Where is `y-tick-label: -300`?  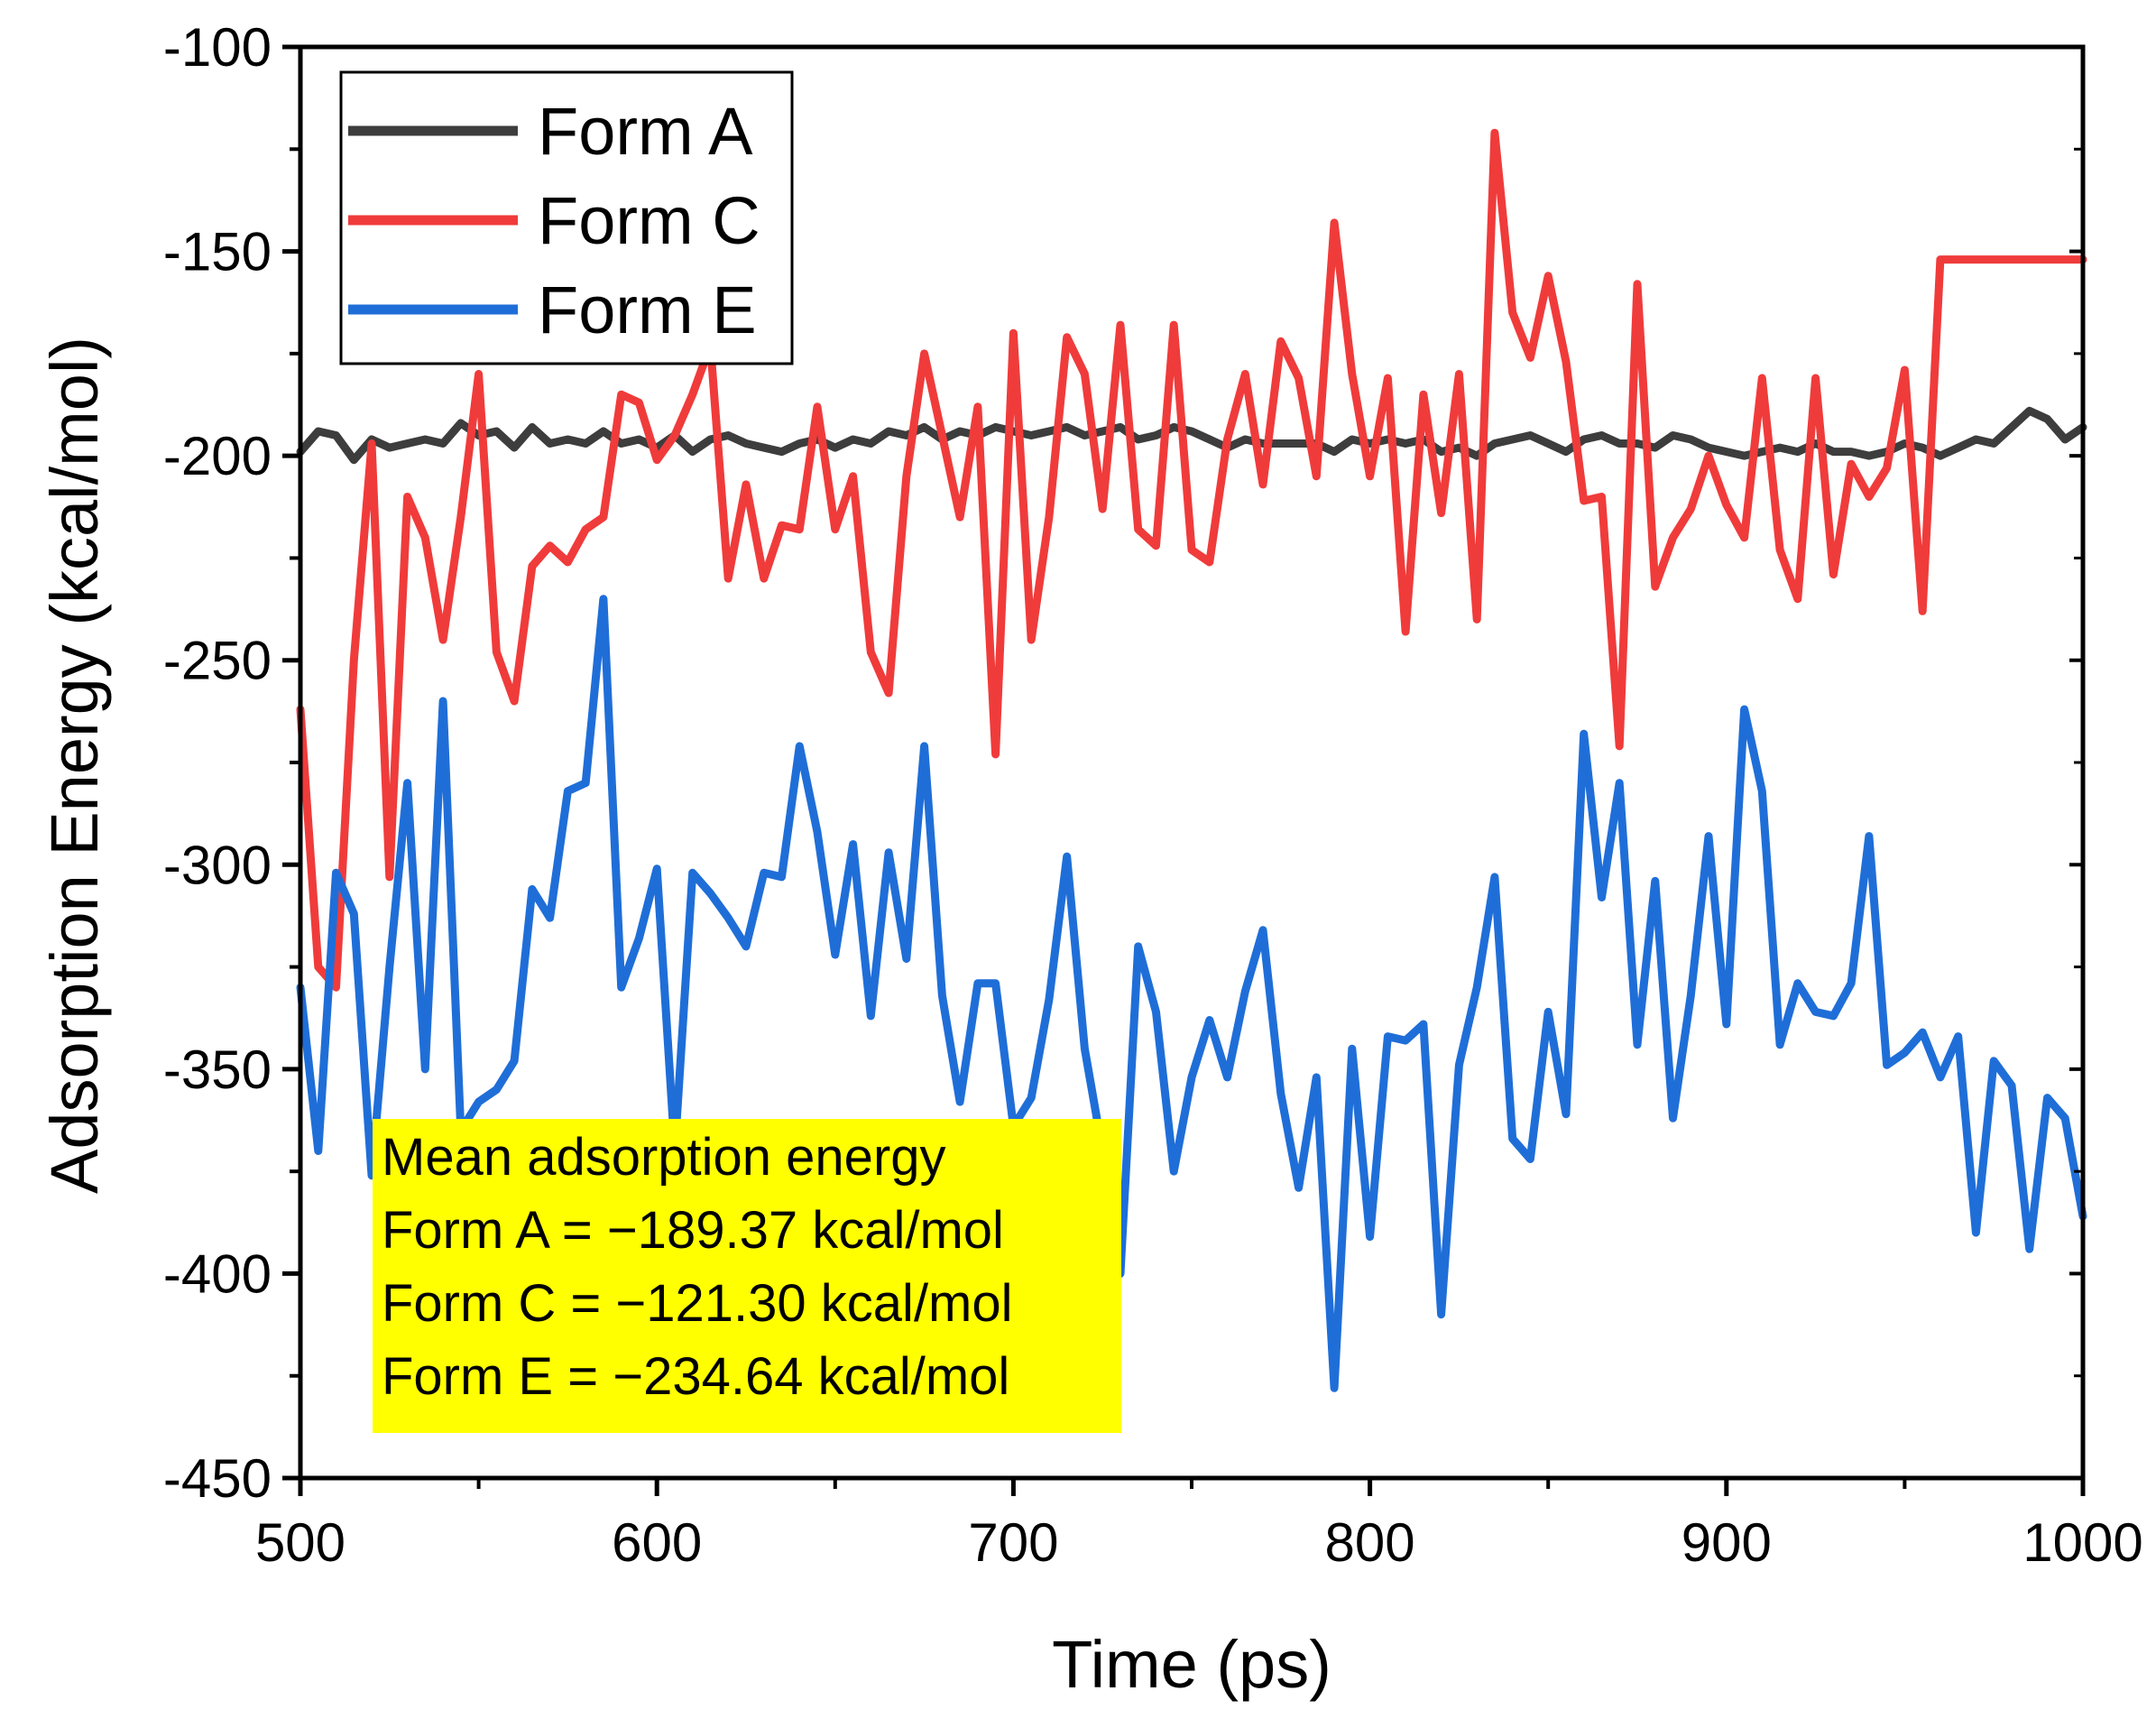
y-tick-label: -300 is located at coordinates (217, 865).